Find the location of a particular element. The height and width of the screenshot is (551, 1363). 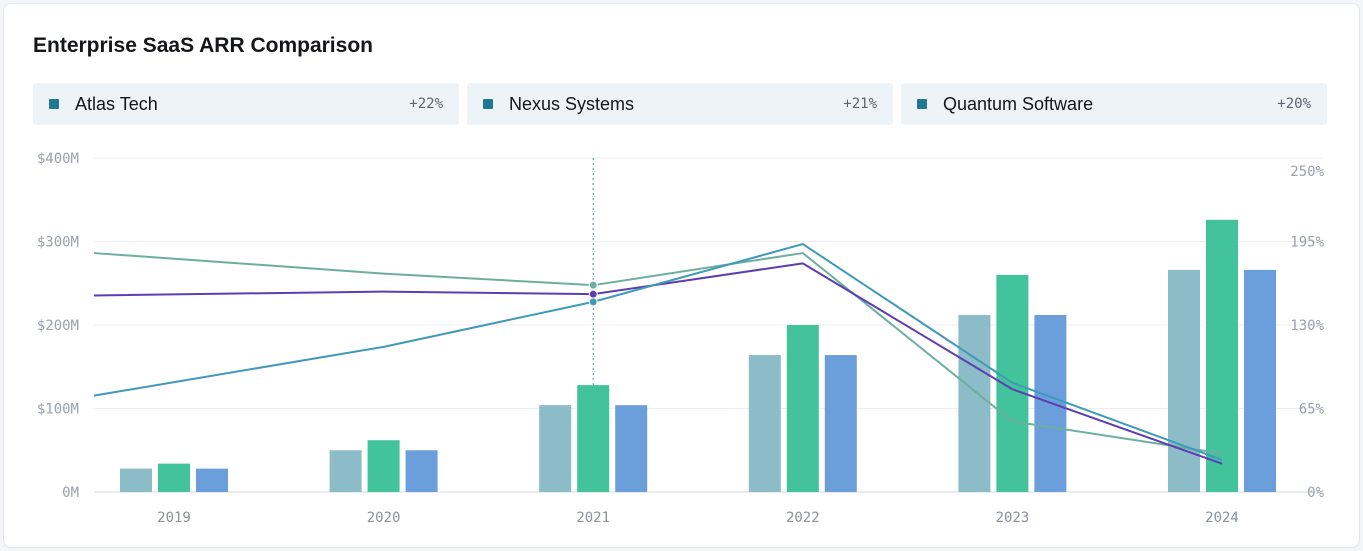

legend-growth: +21% is located at coordinates (860, 104).